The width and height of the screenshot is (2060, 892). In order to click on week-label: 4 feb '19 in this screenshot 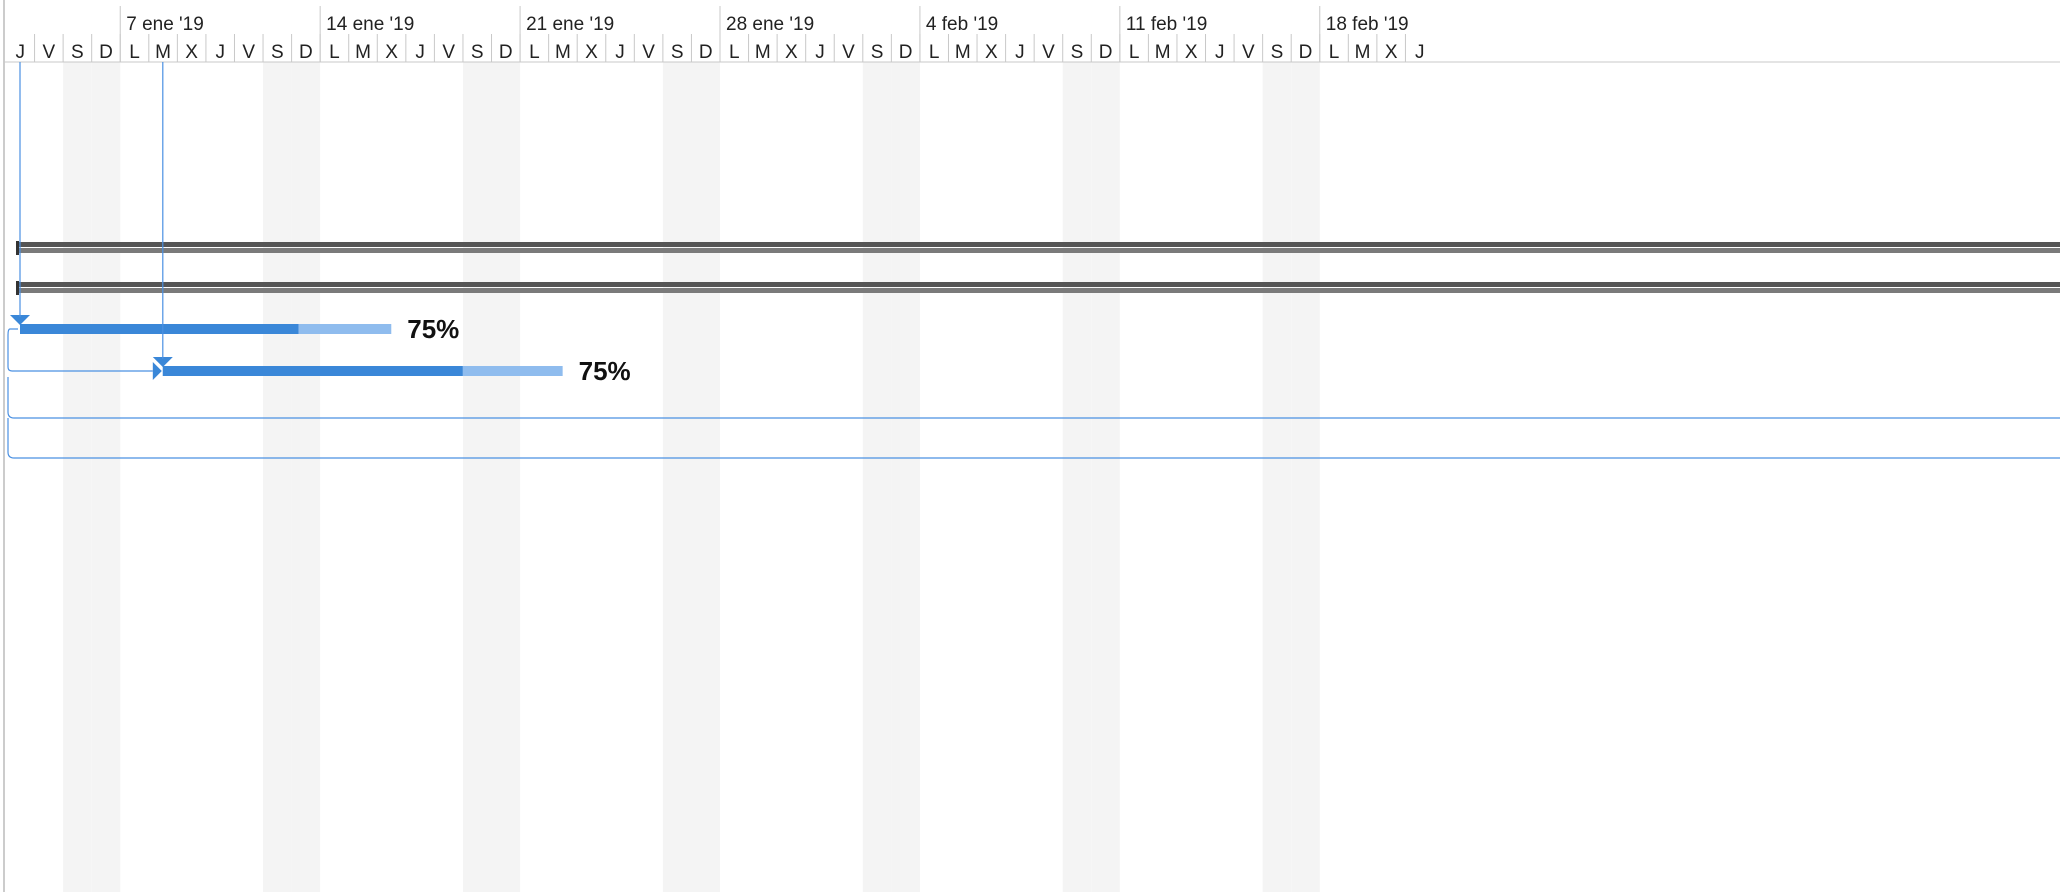, I will do `click(962, 24)`.